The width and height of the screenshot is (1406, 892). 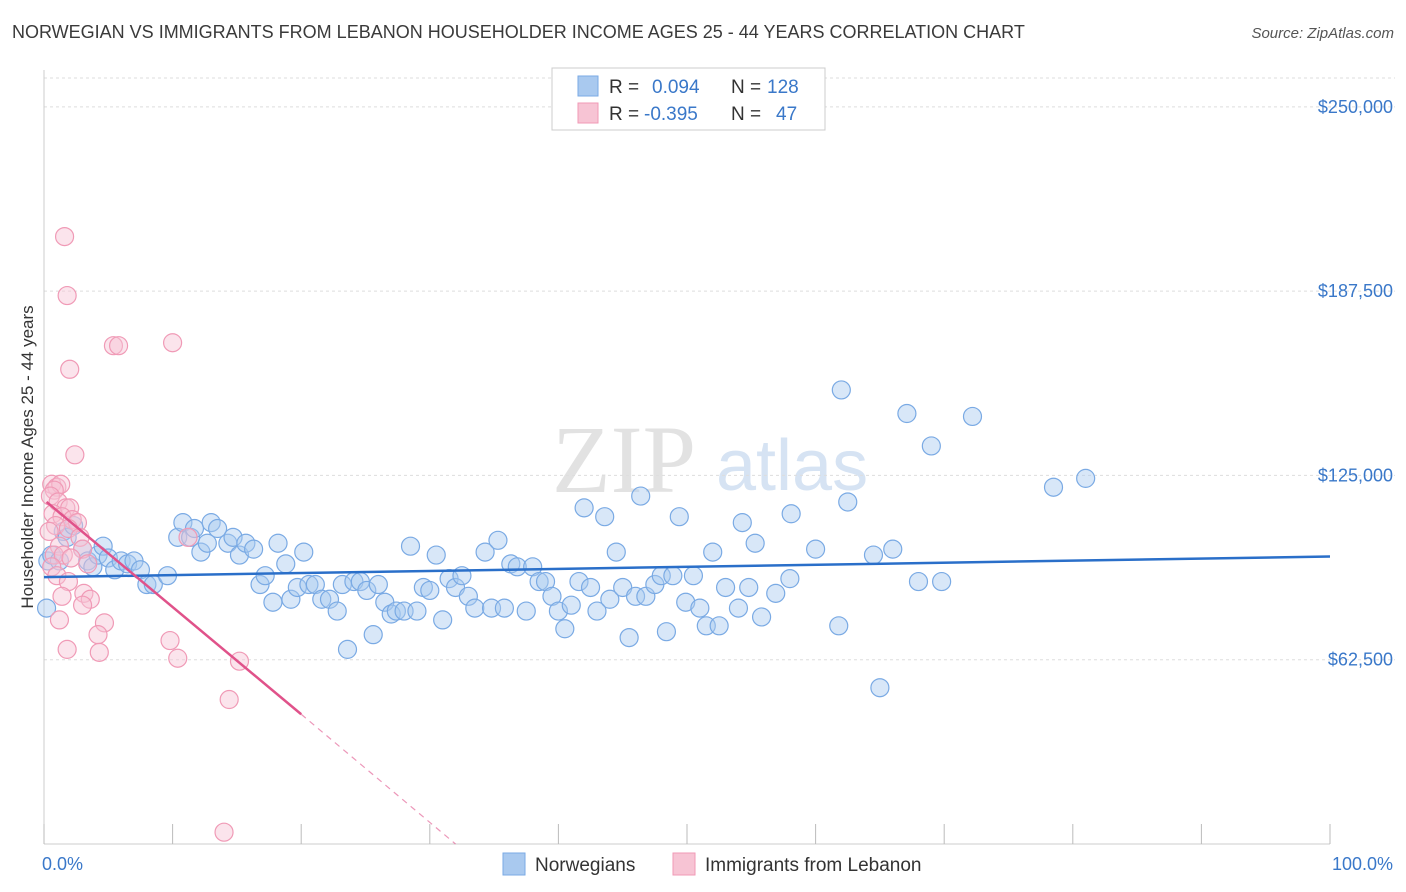 What do you see at coordinates (1355, 475) in the screenshot?
I see `y-tick-label: $125,000` at bounding box center [1355, 475].